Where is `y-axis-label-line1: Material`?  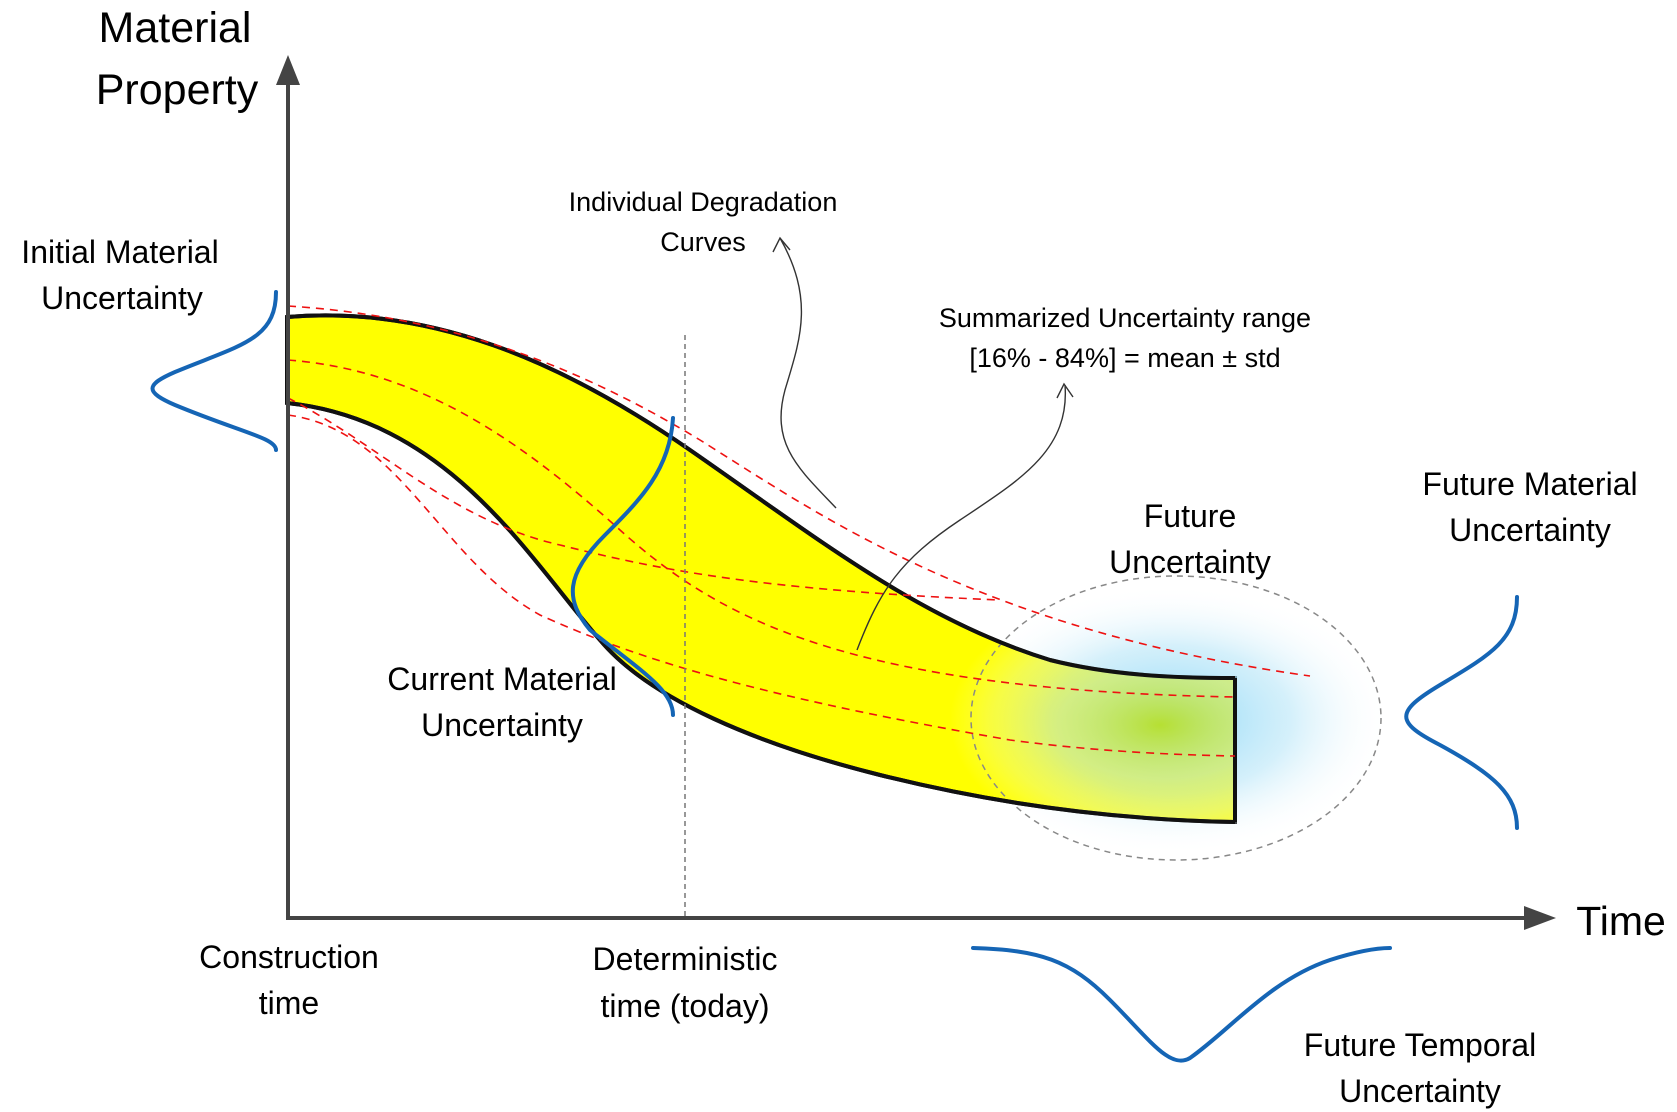 y-axis-label-line1: Material is located at coordinates (175, 28).